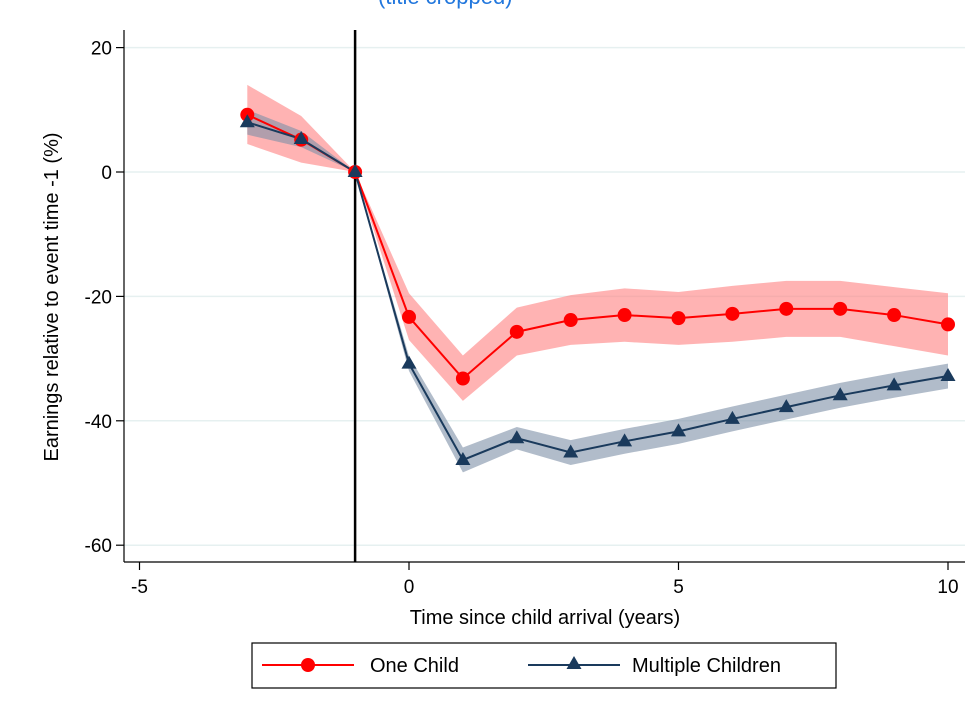 The image size is (978, 712). Describe the element at coordinates (463, 458) in the screenshot. I see `point-multiple-children-x1` at that location.